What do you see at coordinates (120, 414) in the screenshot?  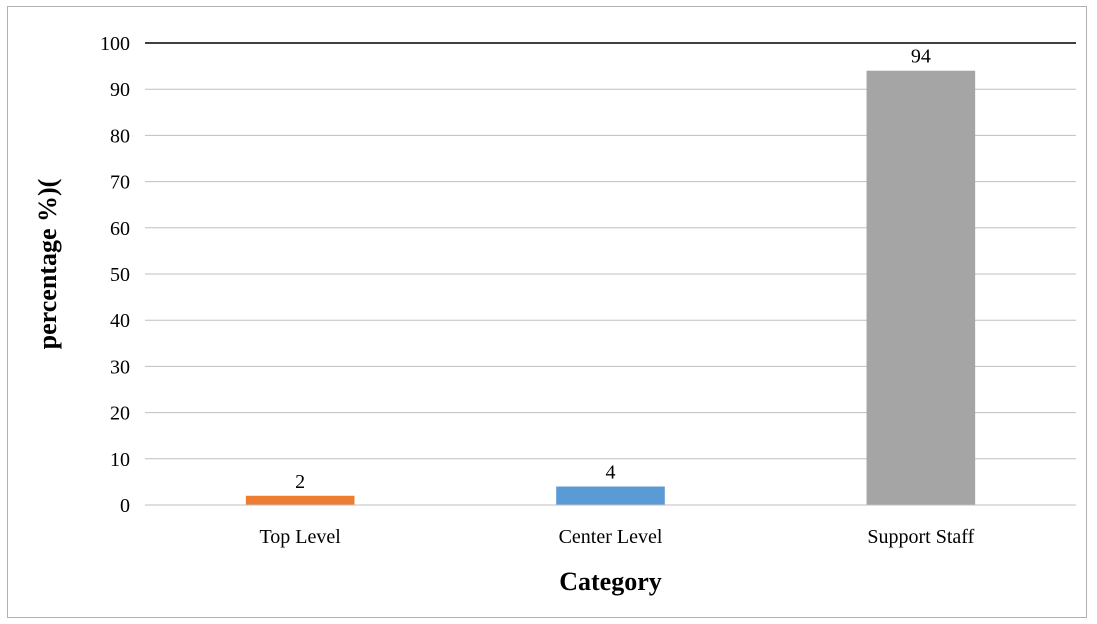 I see `y-tick-label: 20` at bounding box center [120, 414].